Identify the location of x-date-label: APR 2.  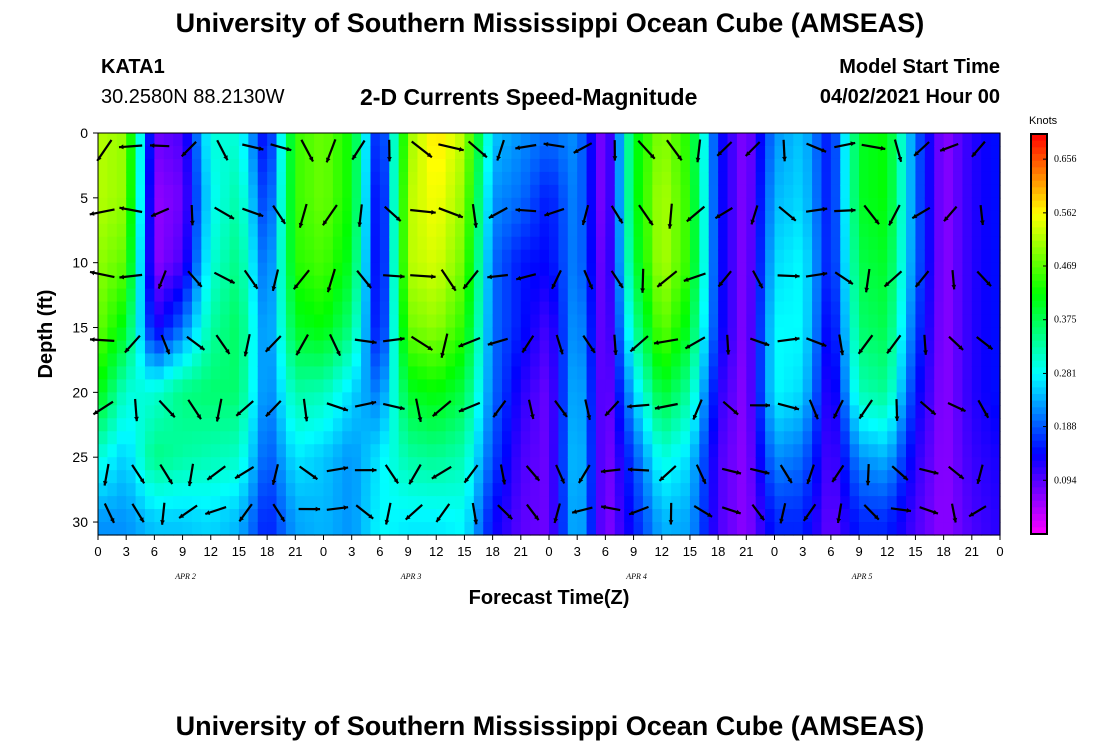
(185, 576).